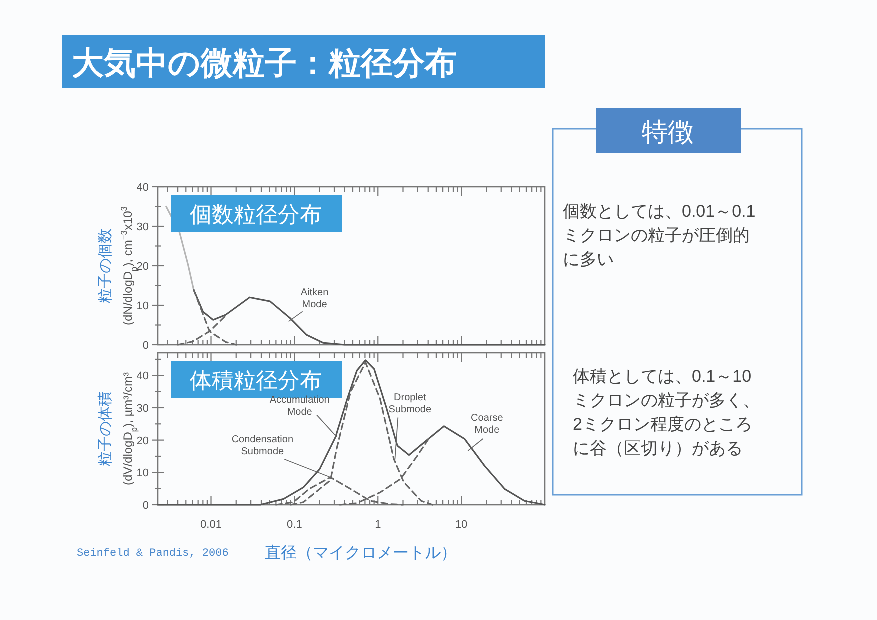 This screenshot has height=620, width=877. I want to click on text: 体積粒径分布, so click(256, 380).